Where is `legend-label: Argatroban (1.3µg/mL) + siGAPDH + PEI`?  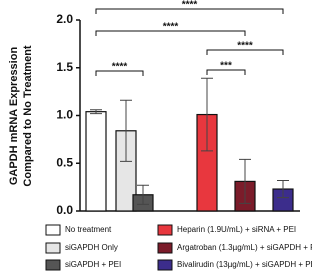
legend-label: Argatroban (1.3µg/mL) + siGAPDH + PEI is located at coordinates (244, 247).